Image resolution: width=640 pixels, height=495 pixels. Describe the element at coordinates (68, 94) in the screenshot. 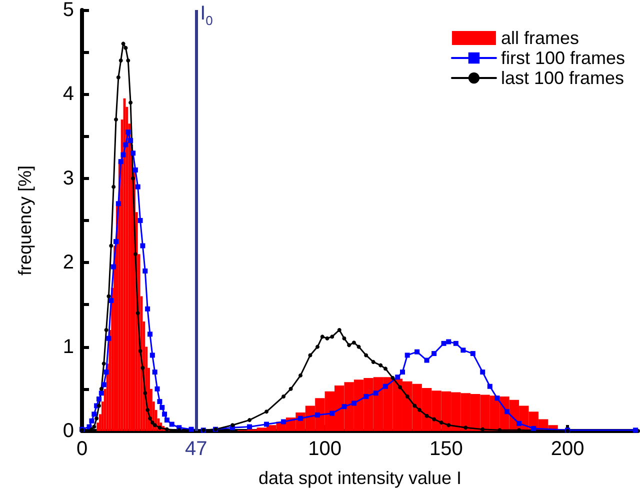

I see `y-tick-label: 4` at that location.